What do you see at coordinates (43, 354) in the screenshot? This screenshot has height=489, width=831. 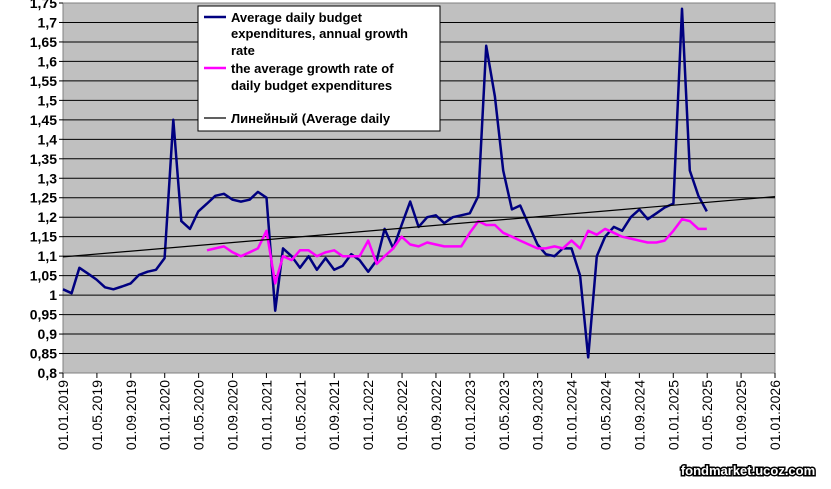 I see `y-tick-label: 0,85` at bounding box center [43, 354].